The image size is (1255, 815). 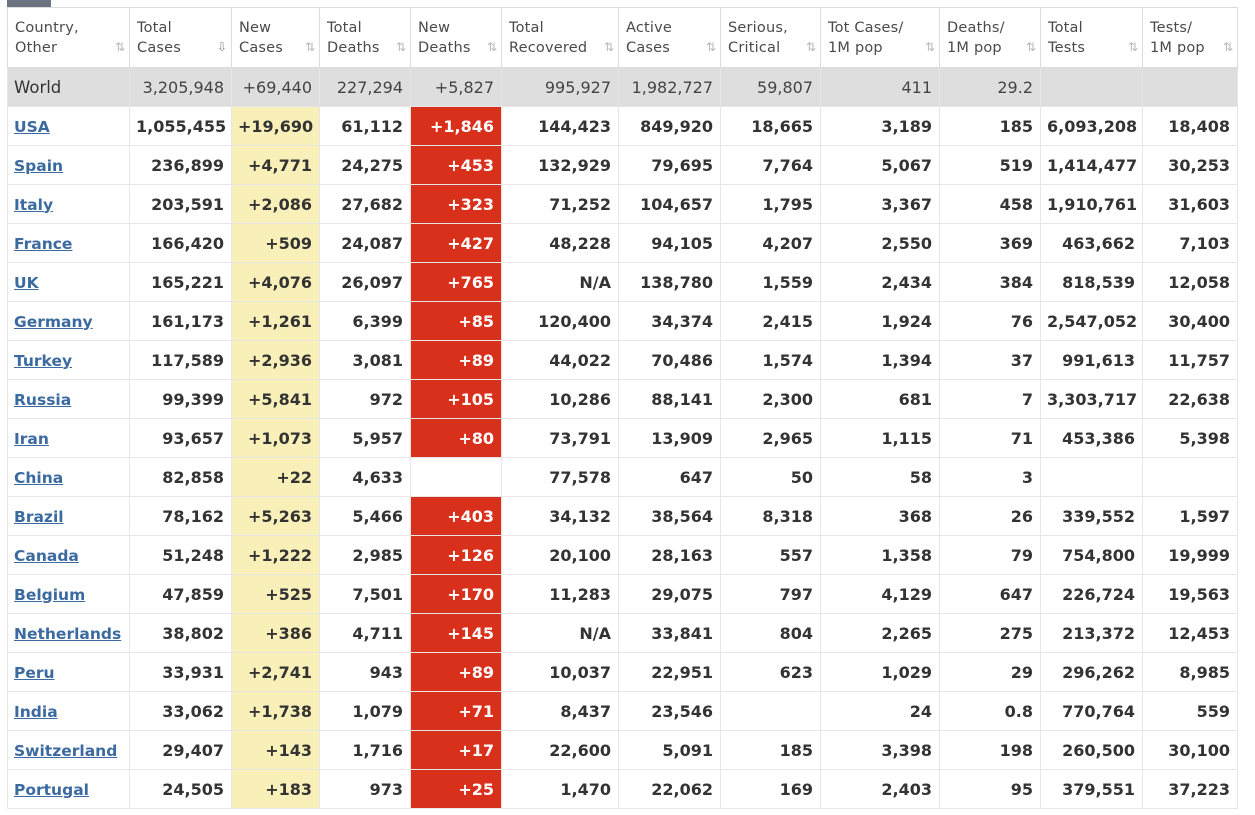 What do you see at coordinates (1091, 789) in the screenshot?
I see `cell-total-tests: 379,551` at bounding box center [1091, 789].